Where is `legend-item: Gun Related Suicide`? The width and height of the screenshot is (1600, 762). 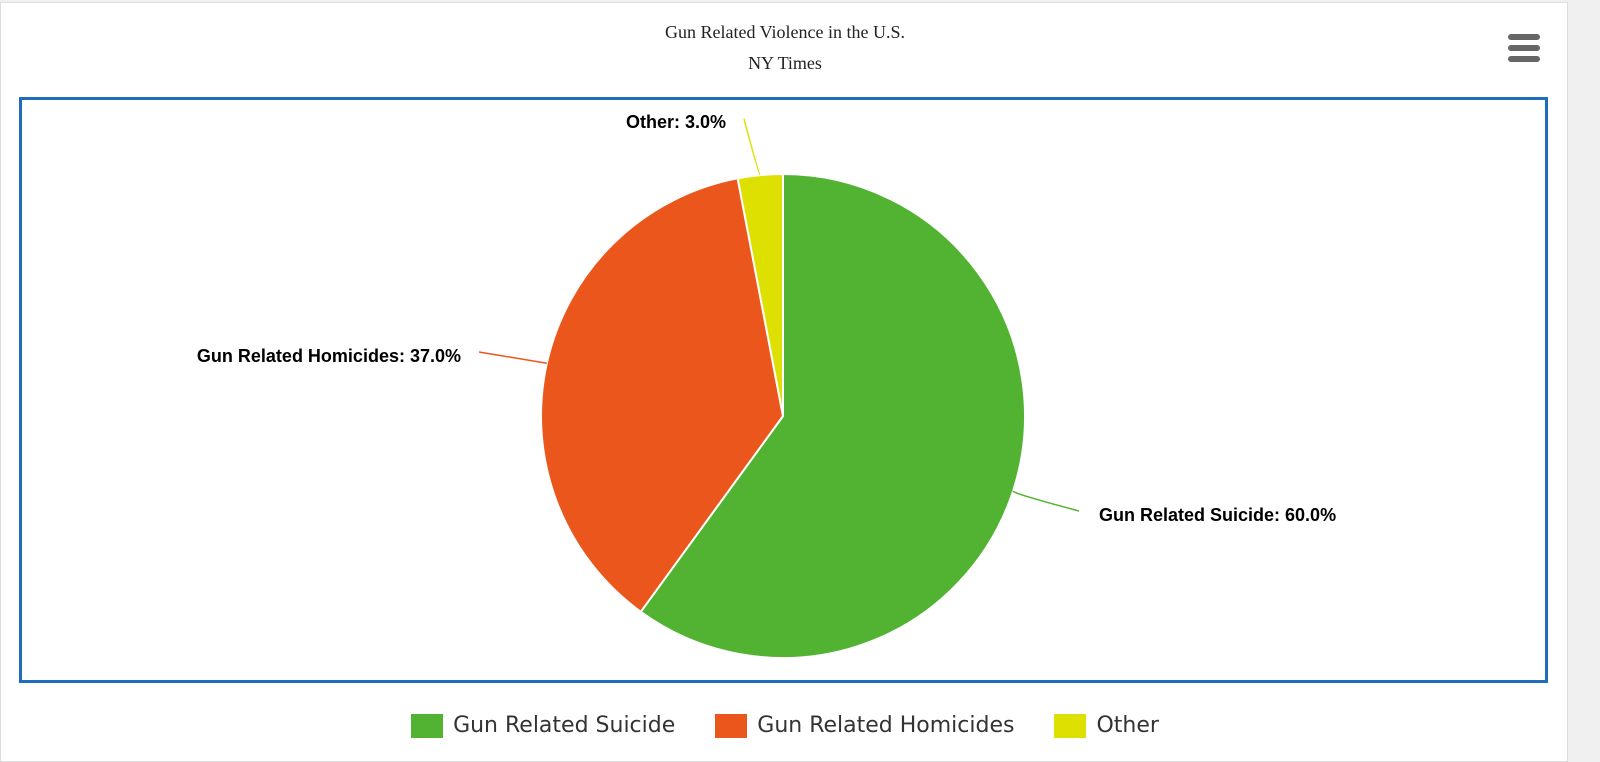
legend-item: Gun Related Suicide is located at coordinates (543, 725).